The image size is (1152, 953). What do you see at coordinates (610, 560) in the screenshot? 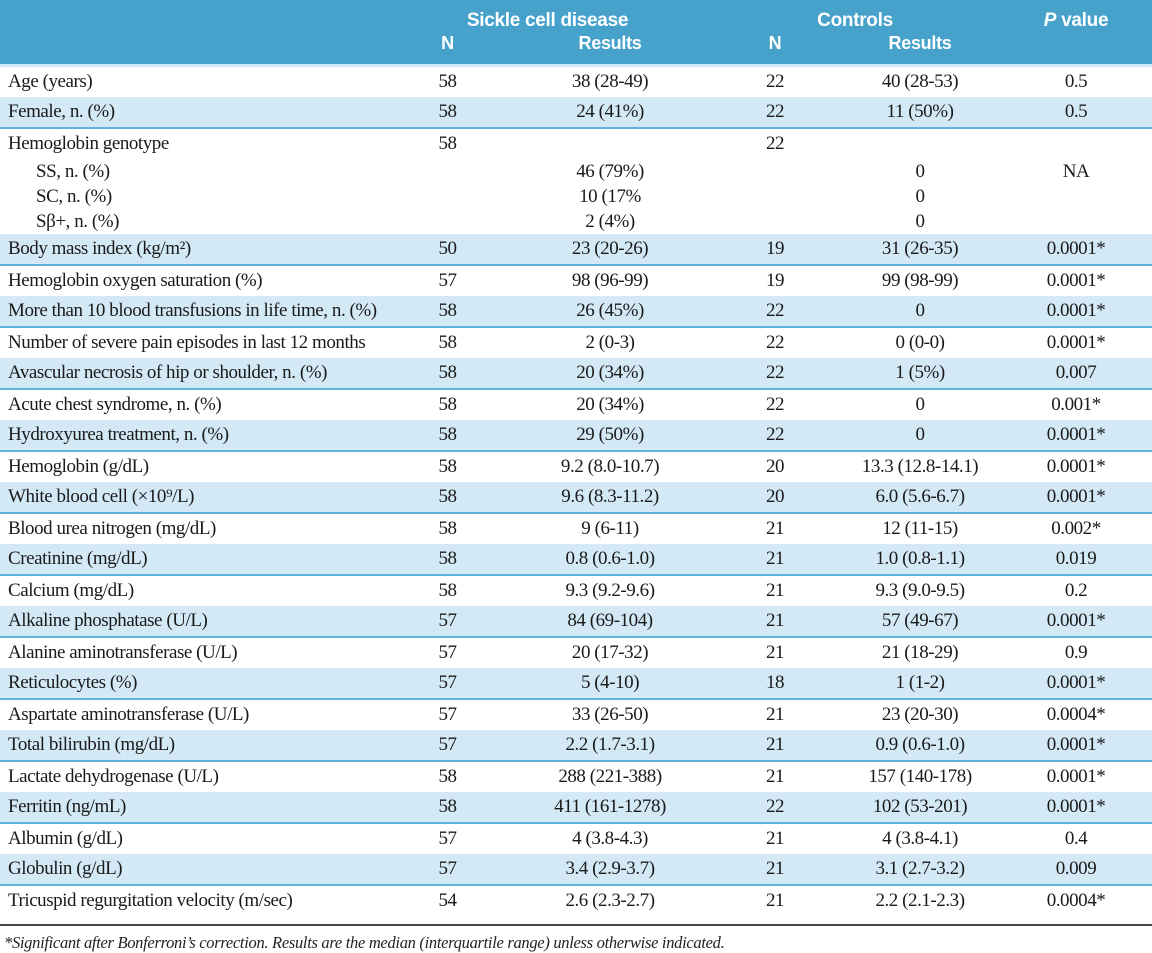
I see `cell-r1: 0.8 (0.6-1.0)` at bounding box center [610, 560].